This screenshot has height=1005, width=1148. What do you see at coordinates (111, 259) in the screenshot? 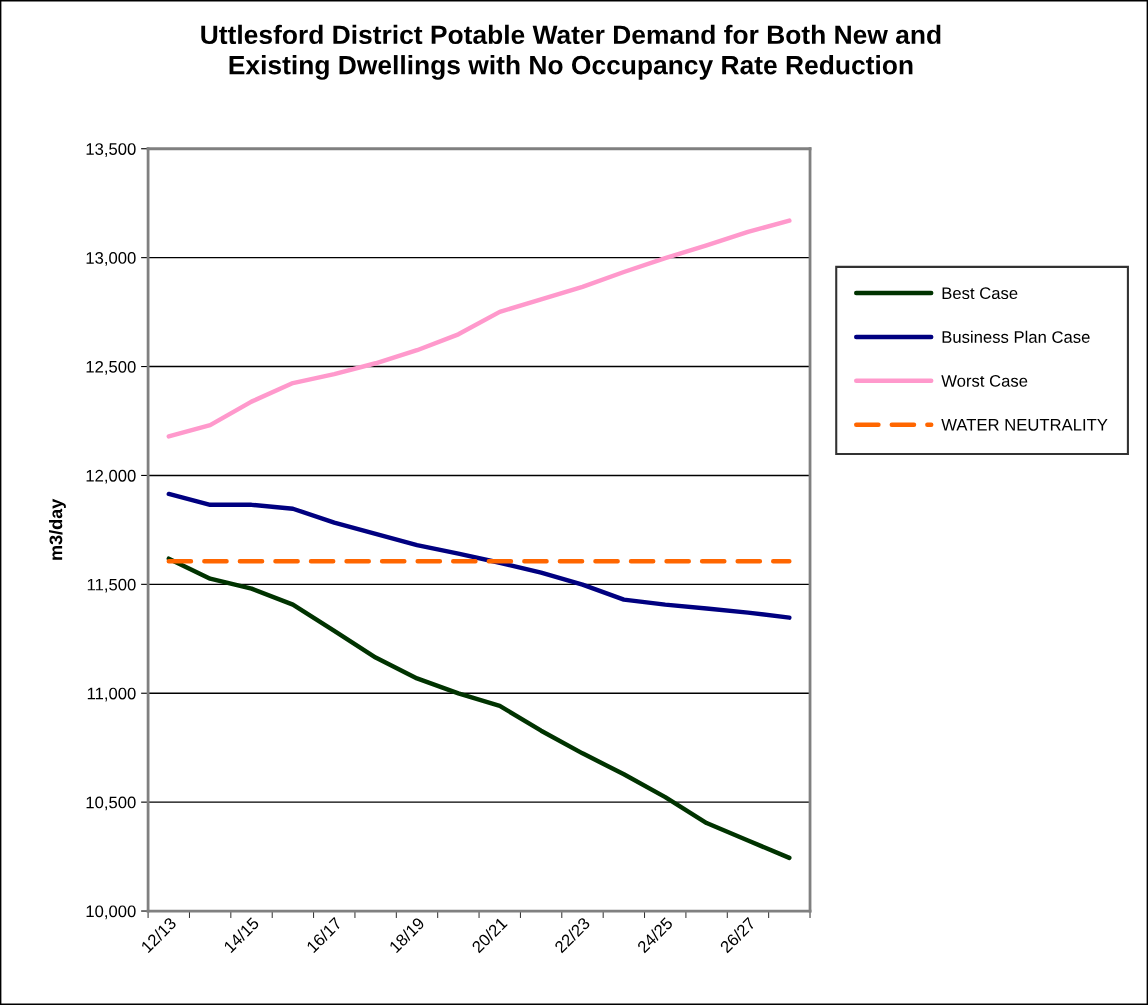
I see `y-tick-label: 13,000` at bounding box center [111, 259].